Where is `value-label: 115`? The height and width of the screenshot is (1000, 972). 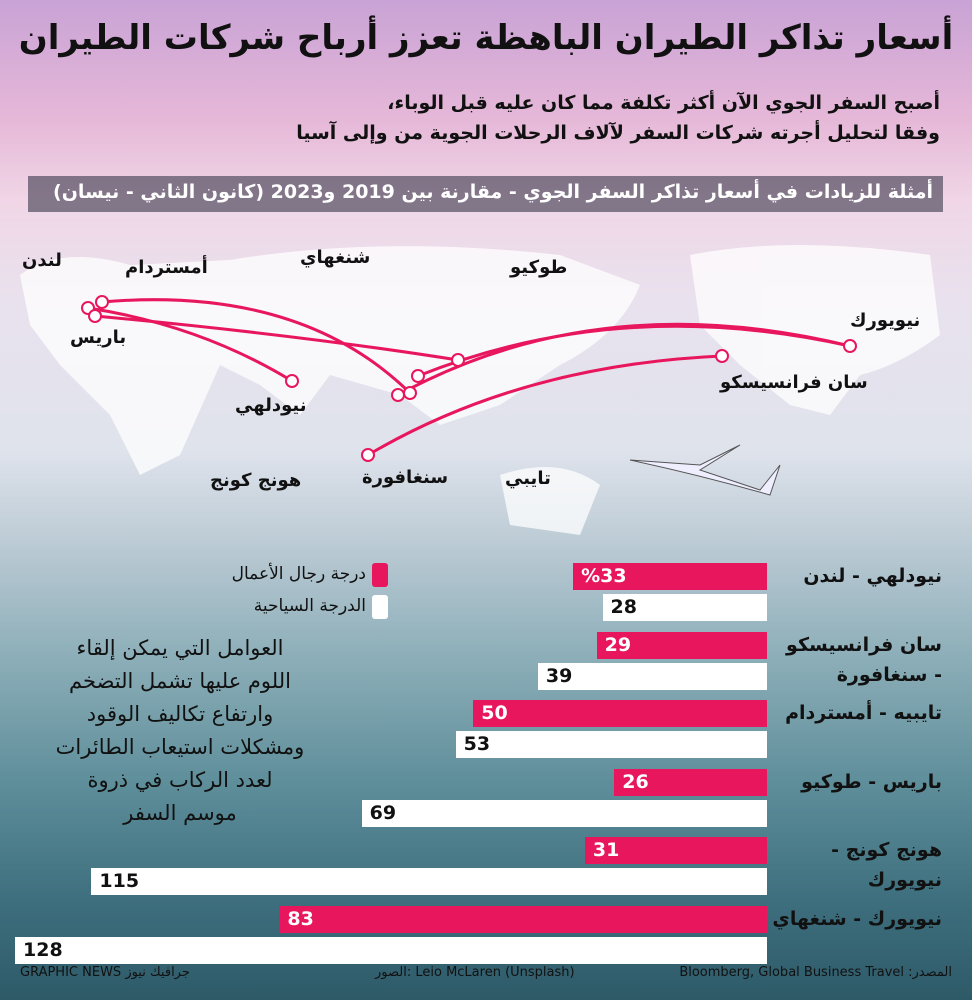 value-label: 115 is located at coordinates (119, 881).